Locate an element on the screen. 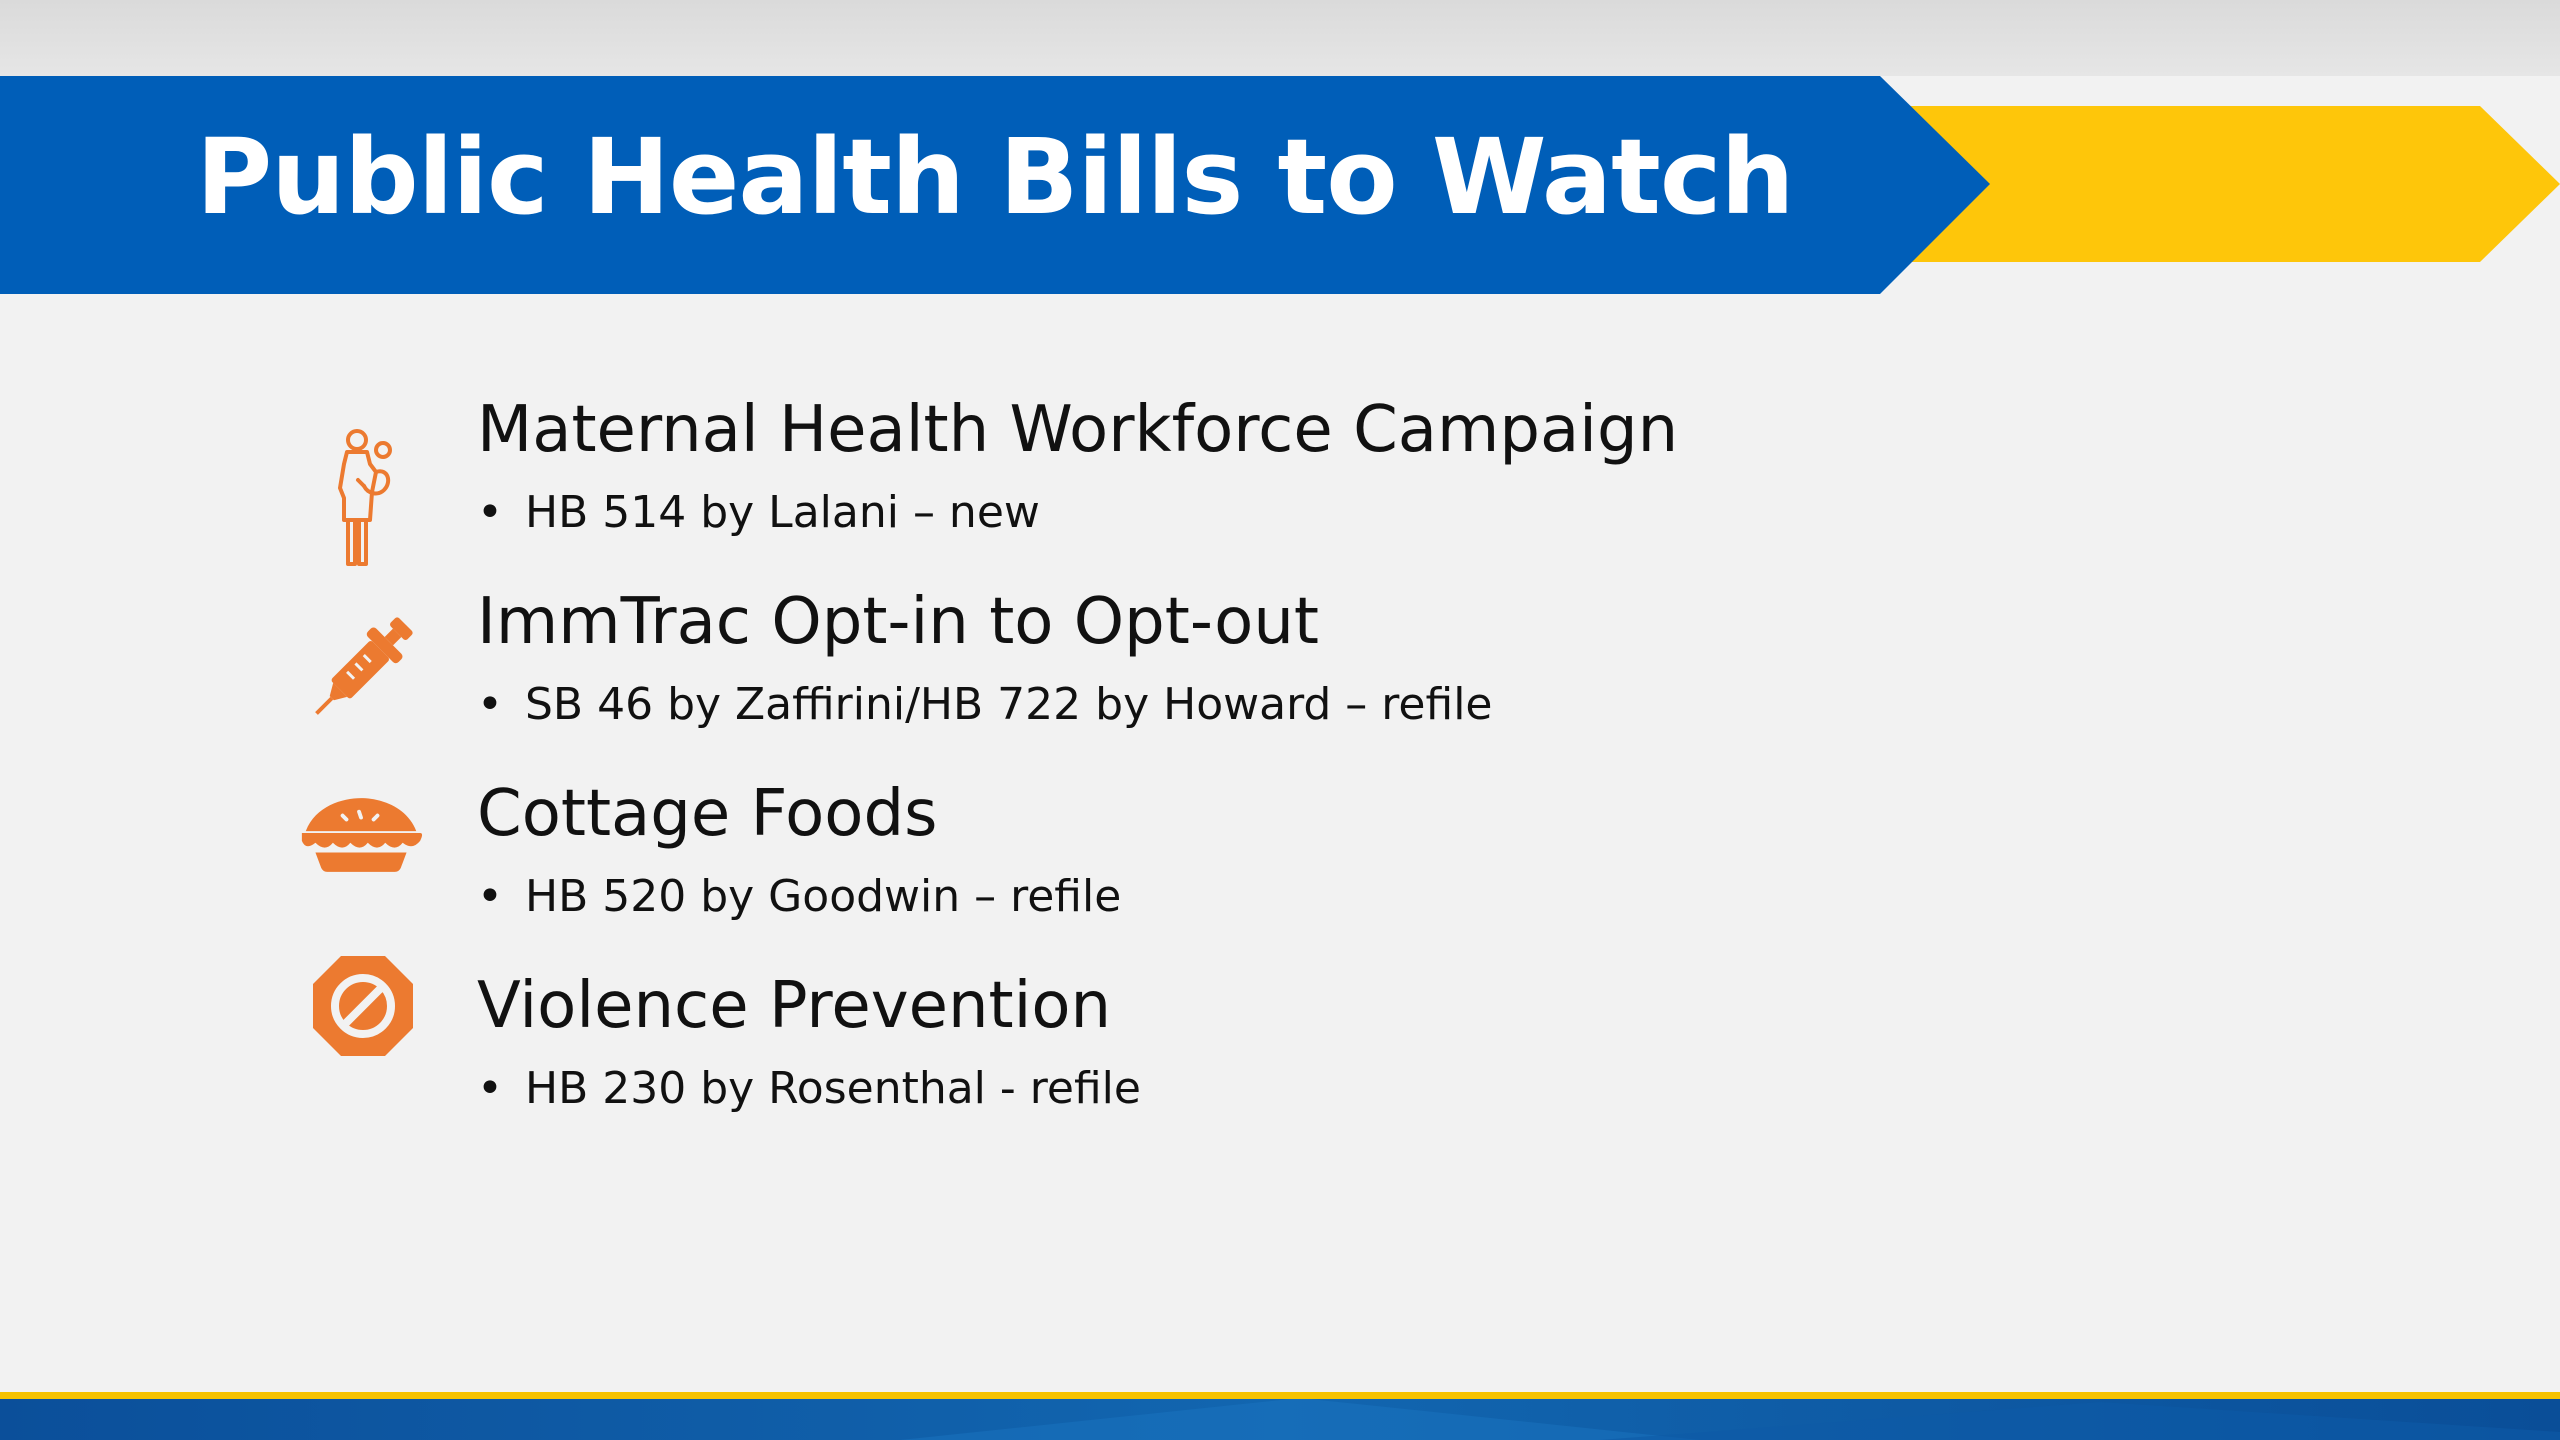  mother-and-baby-icon is located at coordinates (365, 497).